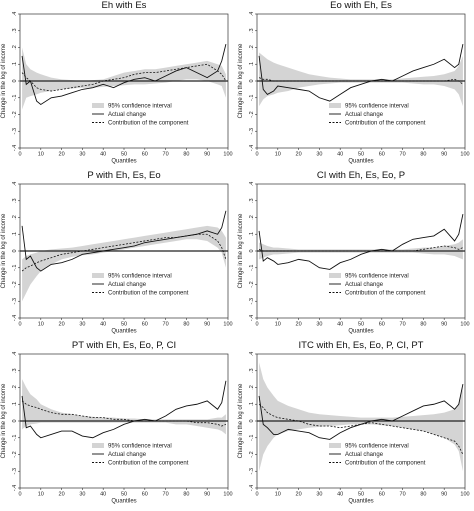 The width and height of the screenshot is (474, 511). Describe the element at coordinates (361, 345) in the screenshot. I see `chart-title: ITC with Eh, Es, Eo, P, CI, PT` at that location.